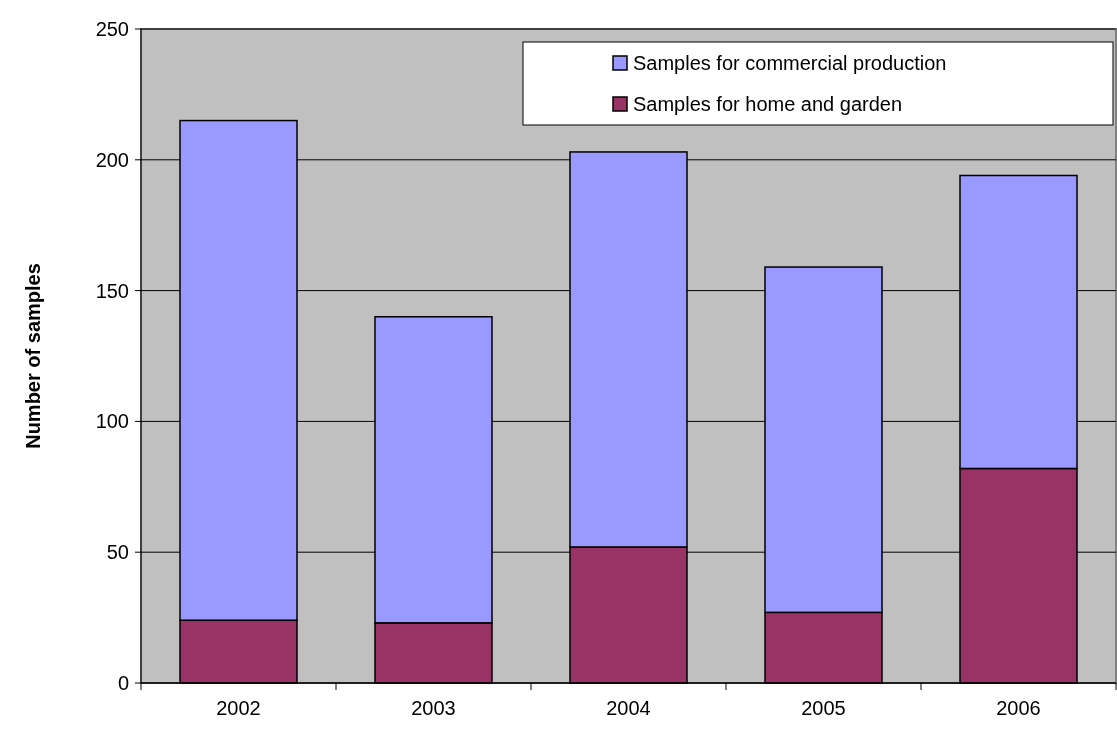 The image size is (1117, 733). Describe the element at coordinates (433, 708) in the screenshot. I see `x-tick-label: 2003` at that location.